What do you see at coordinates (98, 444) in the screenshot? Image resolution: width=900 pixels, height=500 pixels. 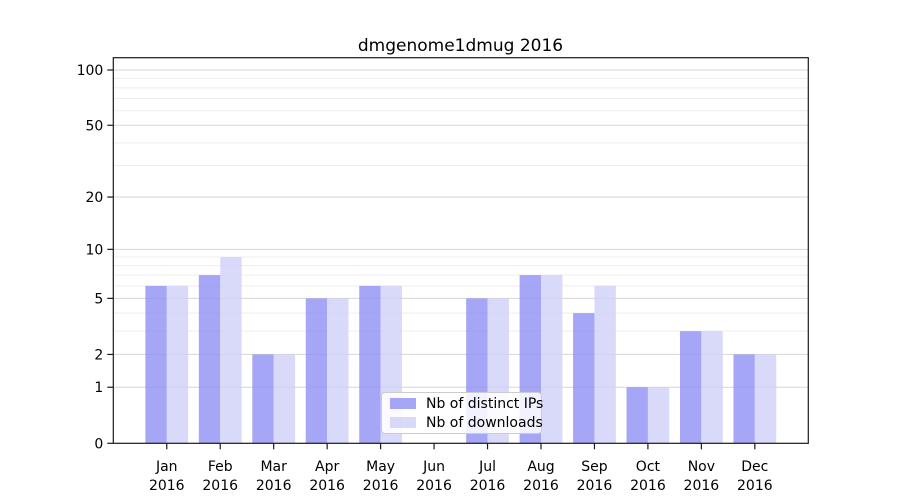 I see `y-tick-label: 0` at bounding box center [98, 444].